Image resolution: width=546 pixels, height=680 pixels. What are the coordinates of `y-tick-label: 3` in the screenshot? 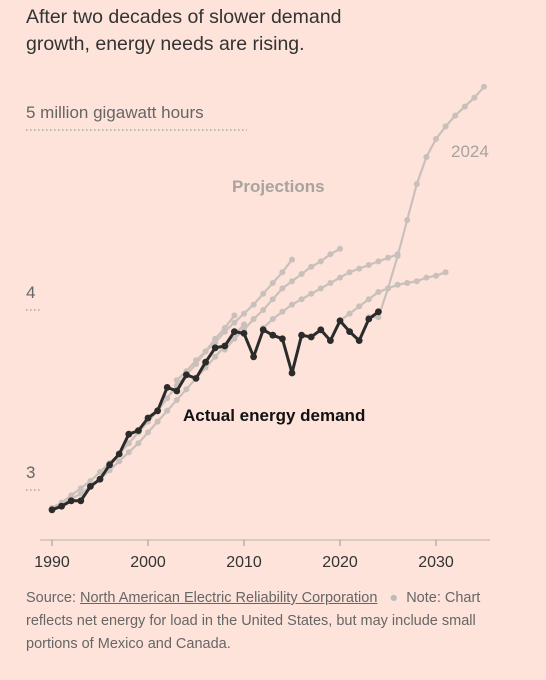 It's located at (30, 472).